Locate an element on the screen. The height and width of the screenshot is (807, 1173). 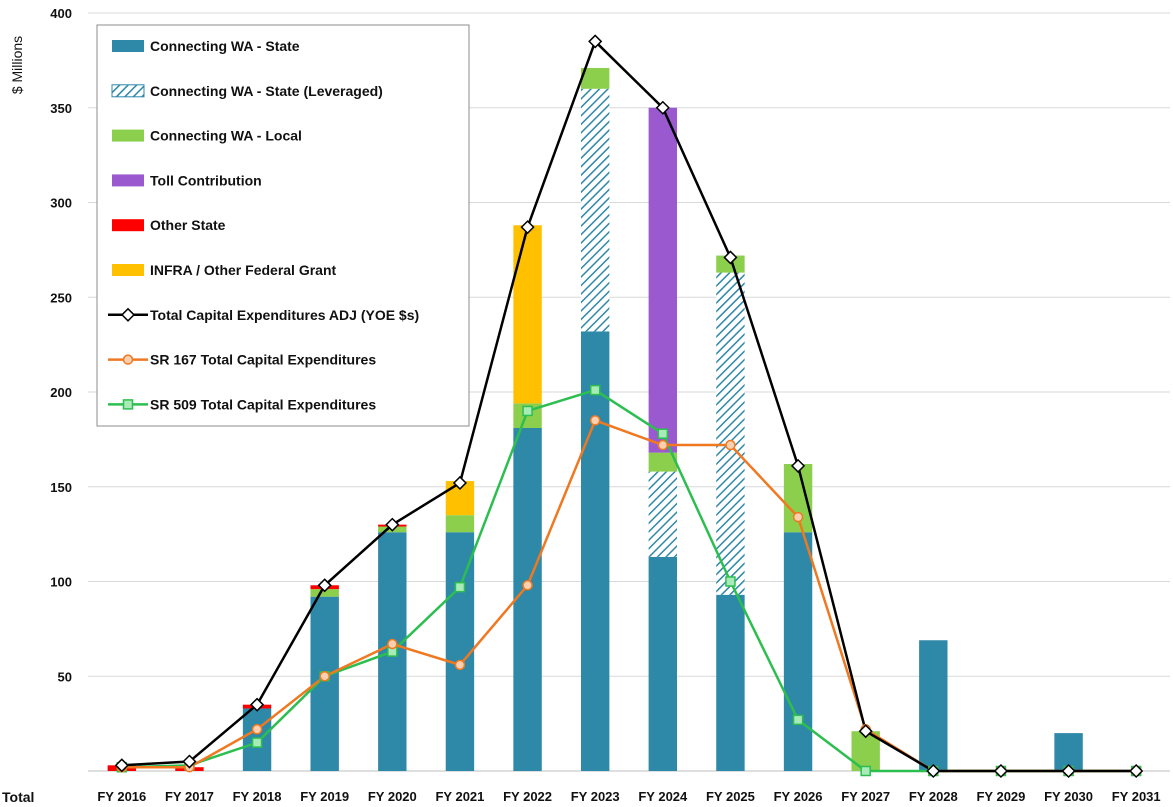
x-tick-label: FY 2027 is located at coordinates (865, 796).